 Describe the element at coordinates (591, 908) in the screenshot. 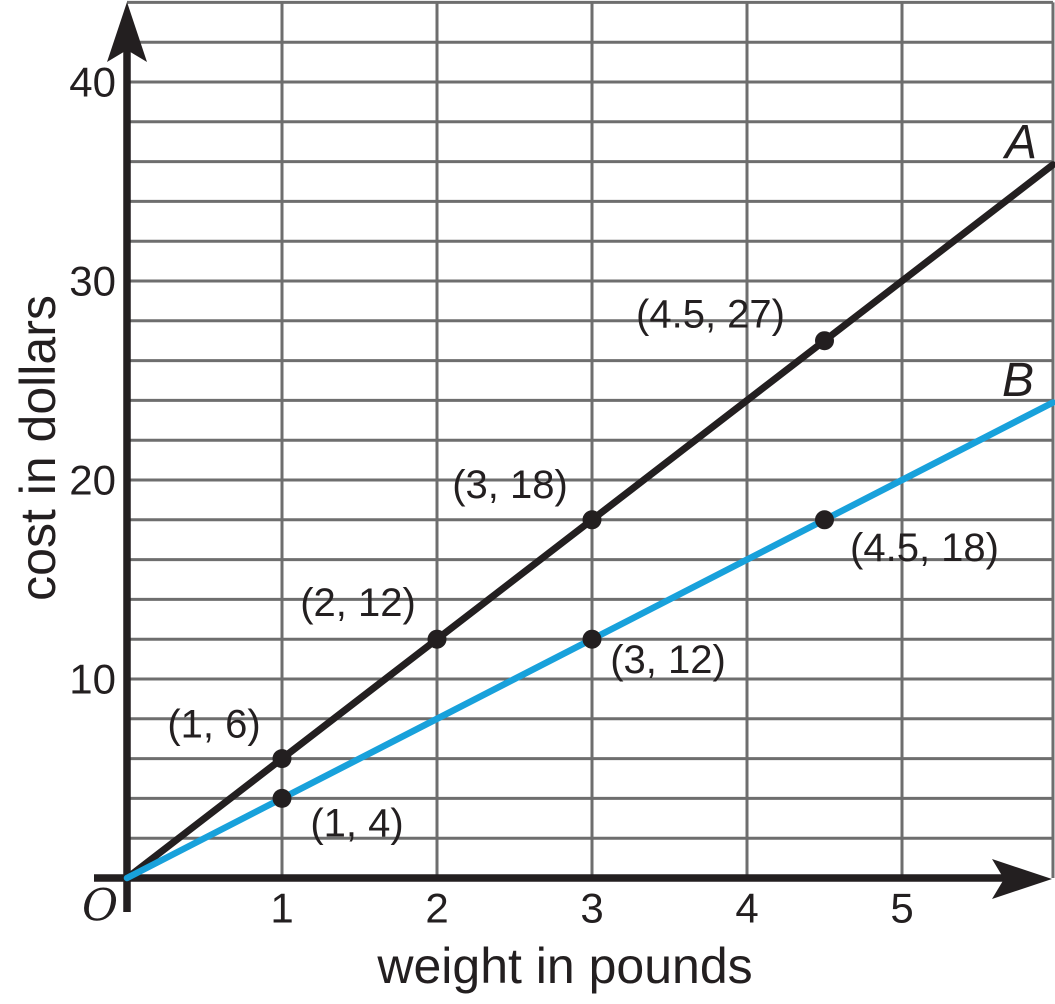

I see `x-tick-label: 3` at that location.